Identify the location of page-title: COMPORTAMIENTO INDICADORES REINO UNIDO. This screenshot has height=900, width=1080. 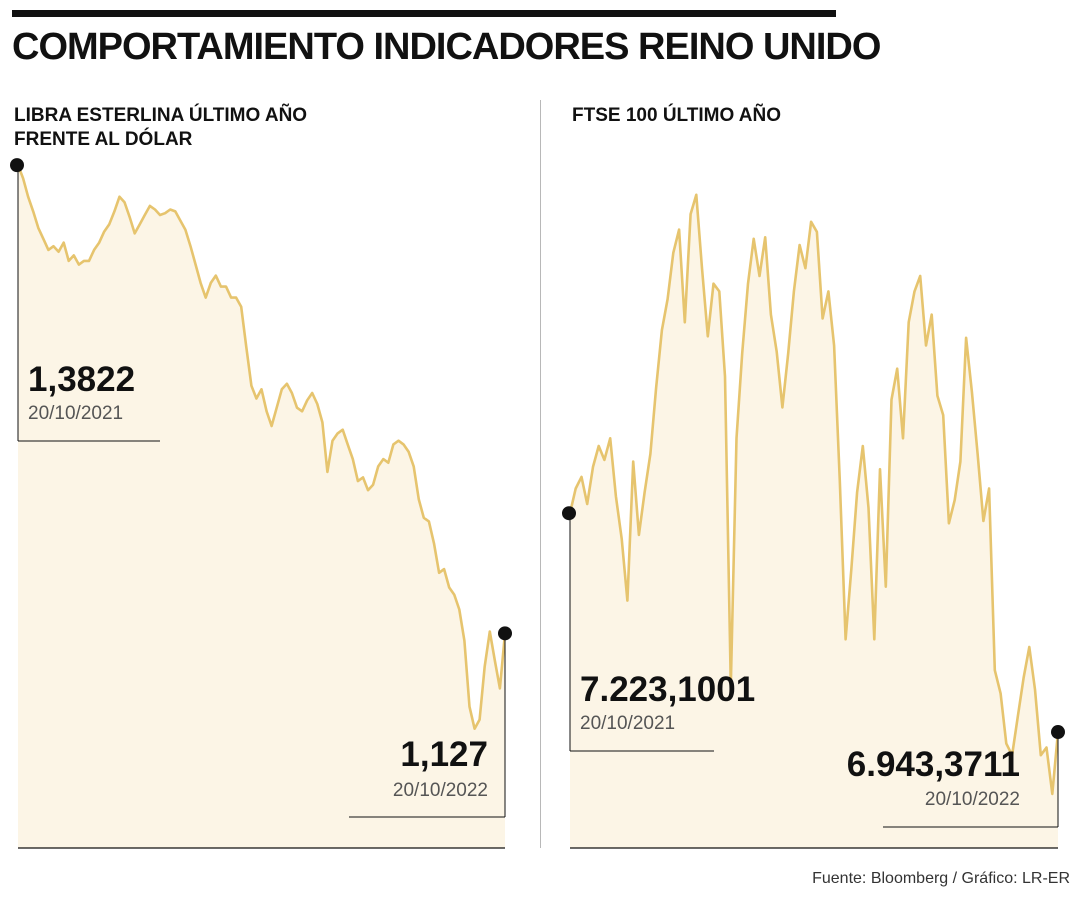
(446, 47).